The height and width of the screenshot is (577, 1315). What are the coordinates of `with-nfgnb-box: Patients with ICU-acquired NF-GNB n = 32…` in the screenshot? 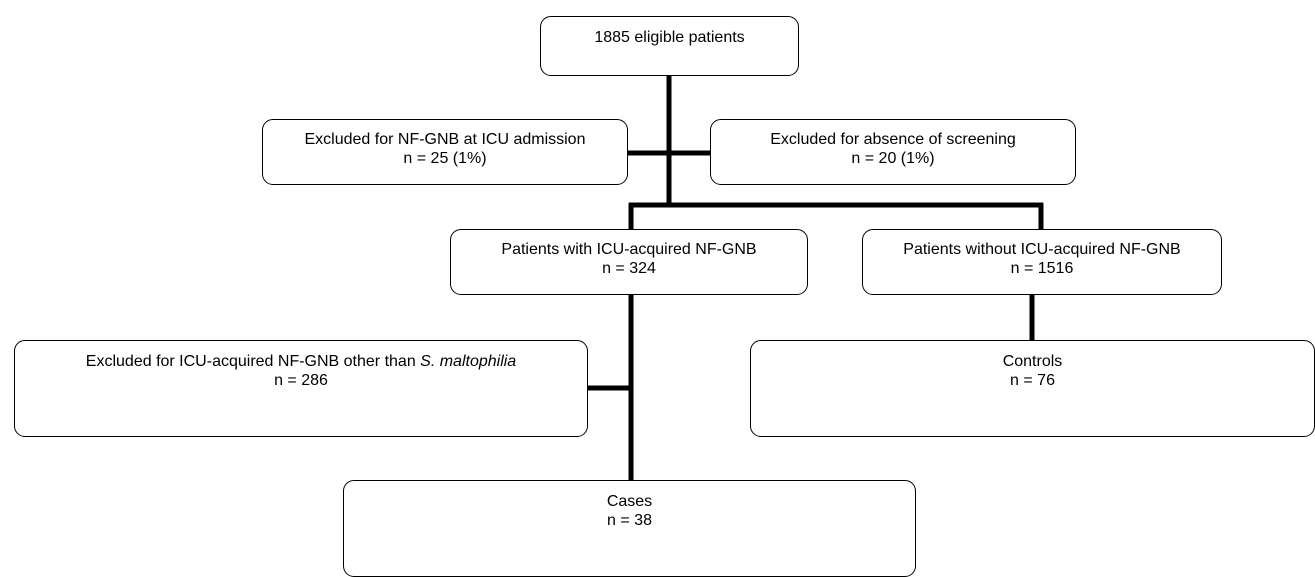 It's located at (629, 262).